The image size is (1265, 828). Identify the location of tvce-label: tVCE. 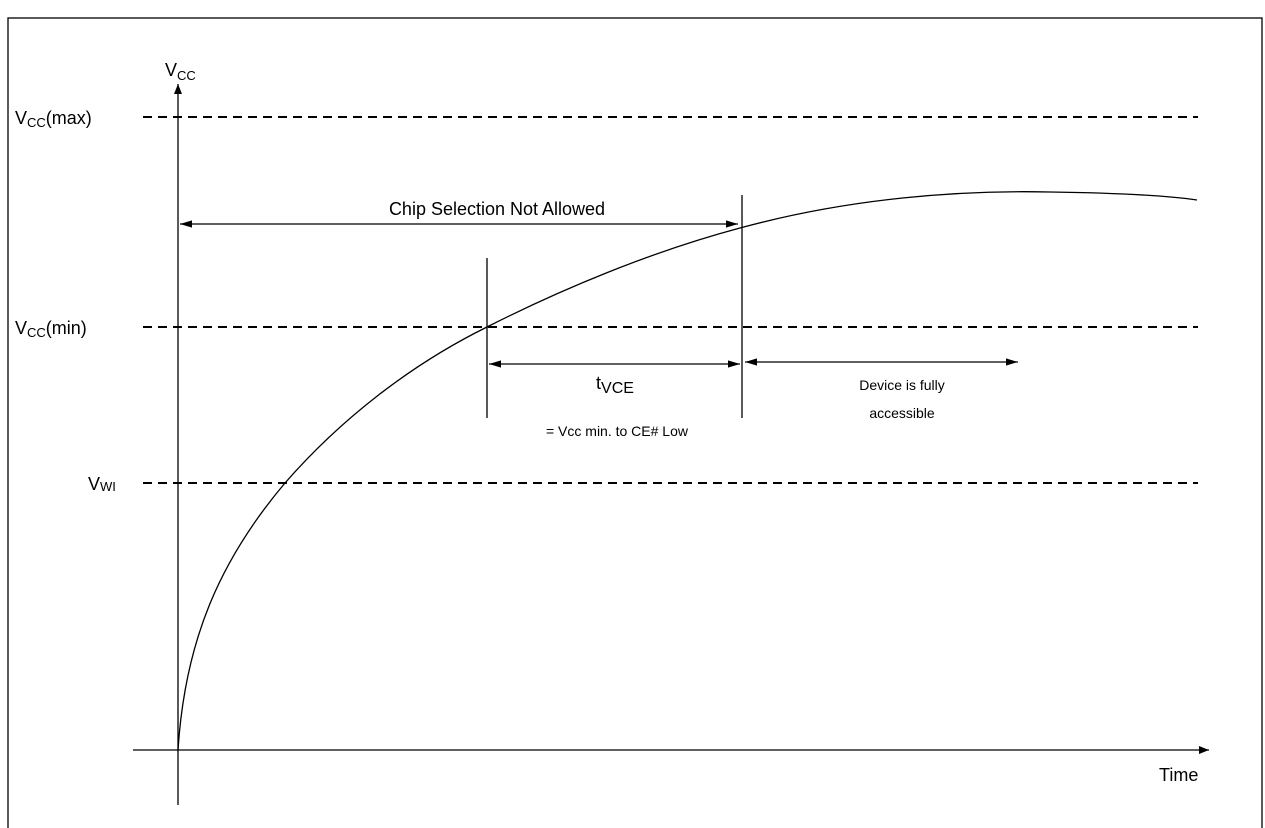
(615, 385).